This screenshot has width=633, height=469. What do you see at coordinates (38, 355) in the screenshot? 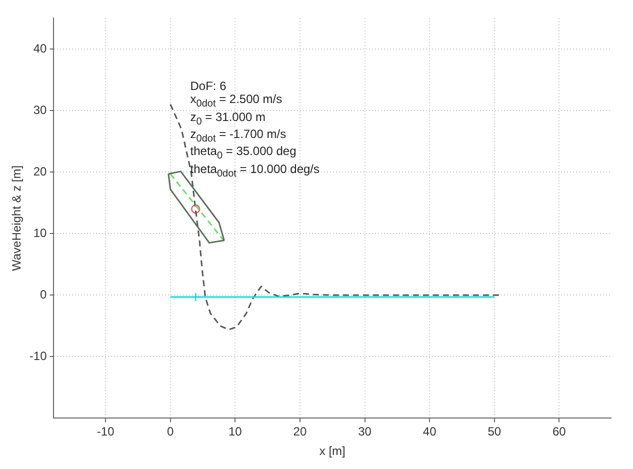
I see `y-tick-label: -10` at bounding box center [38, 355].